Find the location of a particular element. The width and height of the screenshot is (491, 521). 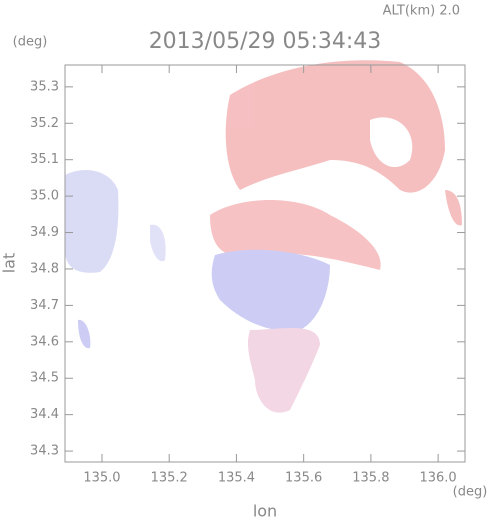

echo-mixed is located at coordinates (283, 370).